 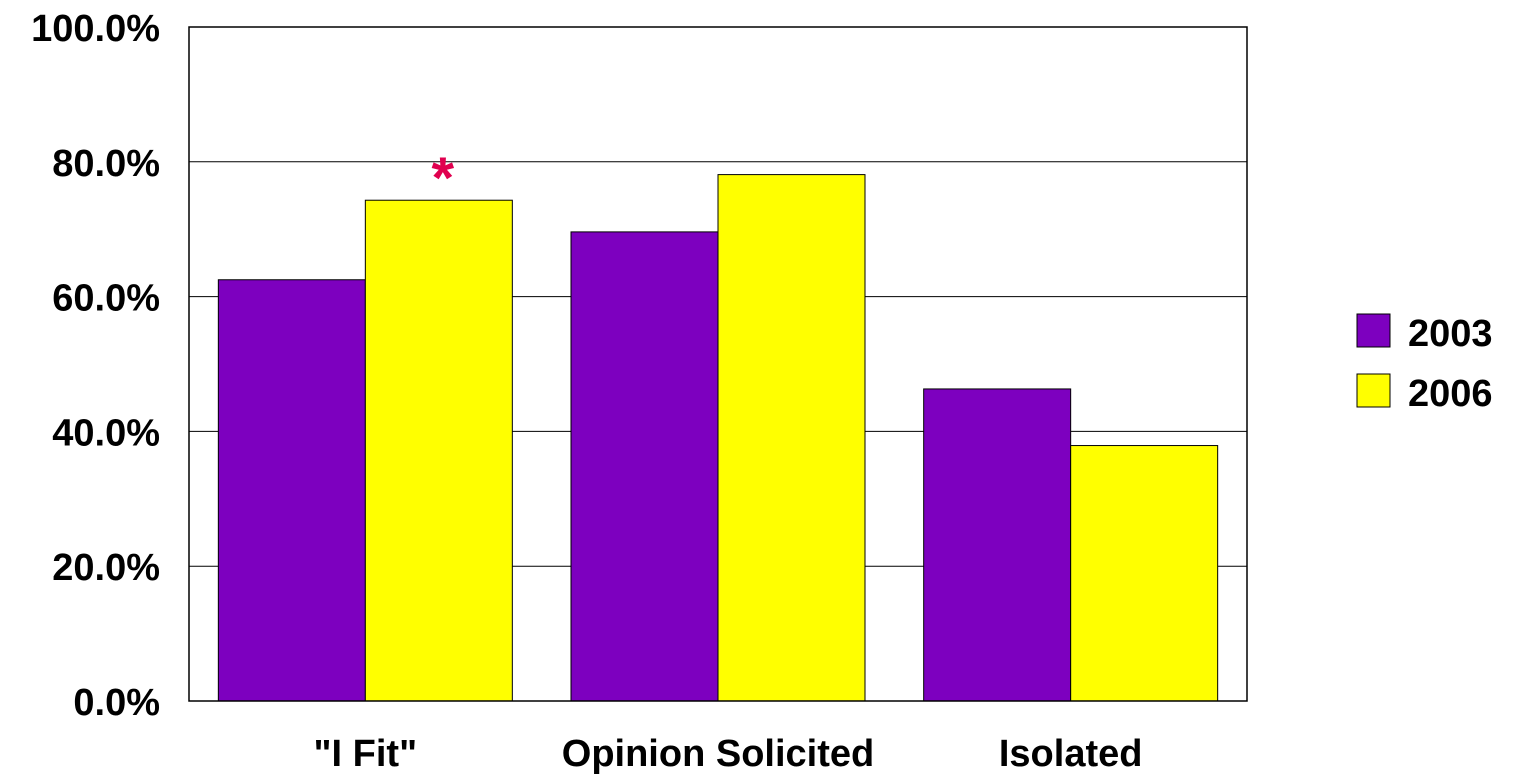 I want to click on legend: 2003 2006, so click(x=1424, y=364).